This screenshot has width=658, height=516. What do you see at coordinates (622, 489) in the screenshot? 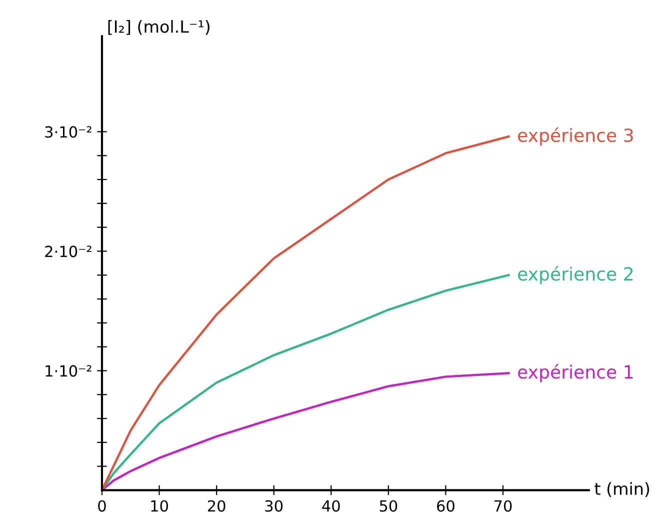
I see `x-axis-title: t (min)` at bounding box center [622, 489].